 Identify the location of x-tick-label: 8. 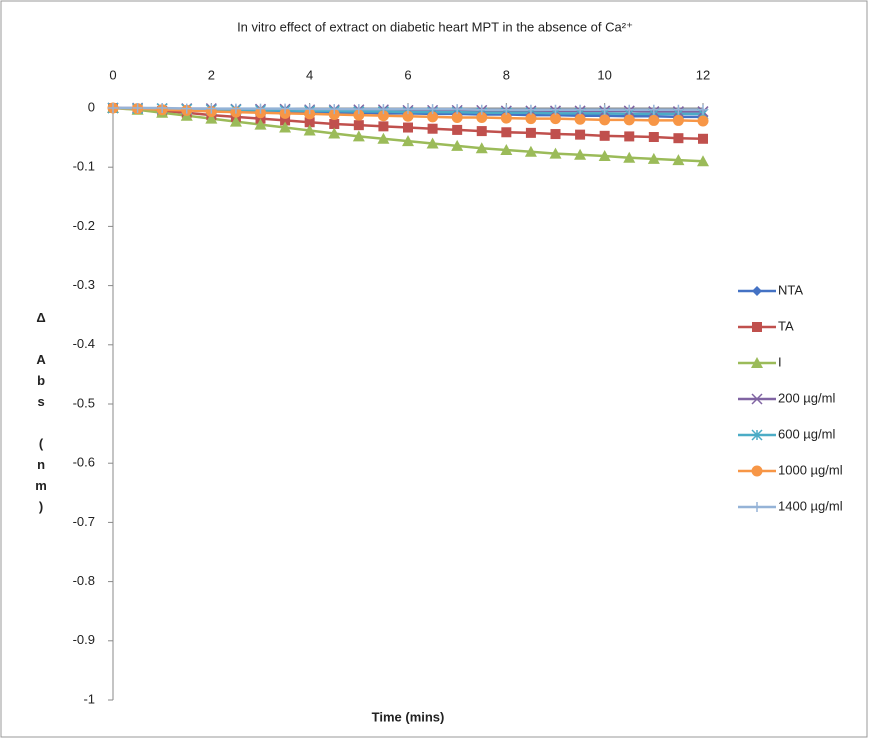
(506, 74).